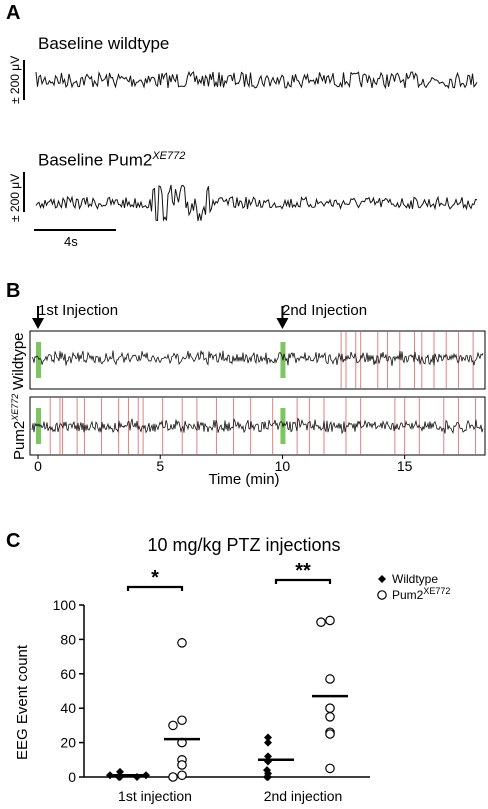 This screenshot has height=809, width=488. What do you see at coordinates (303, 571) in the screenshot?
I see `significance-label: **` at bounding box center [303, 571].